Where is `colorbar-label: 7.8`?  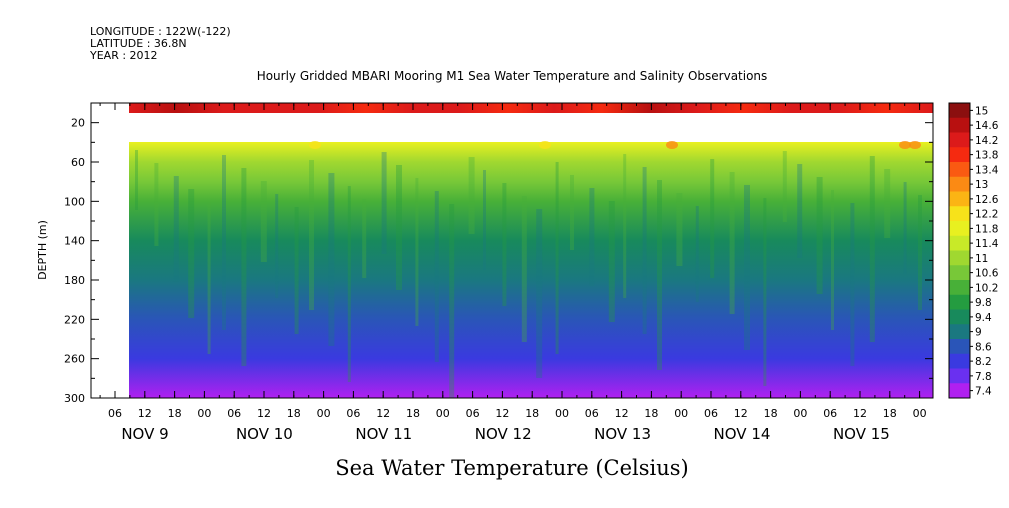 colorbar-label: 7.8 is located at coordinates (983, 377).